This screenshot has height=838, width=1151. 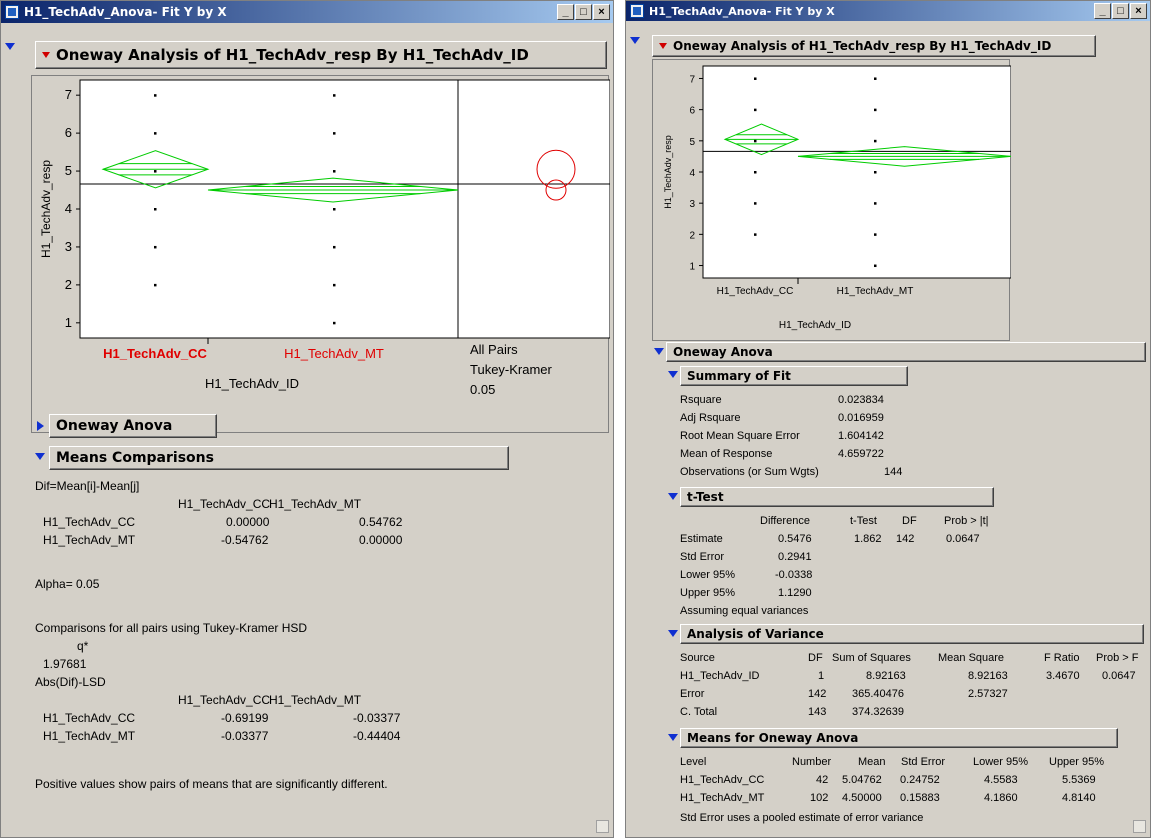 I want to click on anova-cell: 365.40476, so click(x=878, y=694).